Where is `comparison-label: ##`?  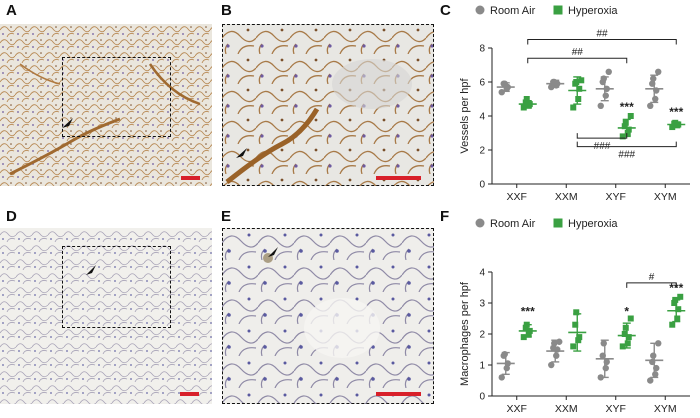 comparison-label: ## is located at coordinates (602, 34).